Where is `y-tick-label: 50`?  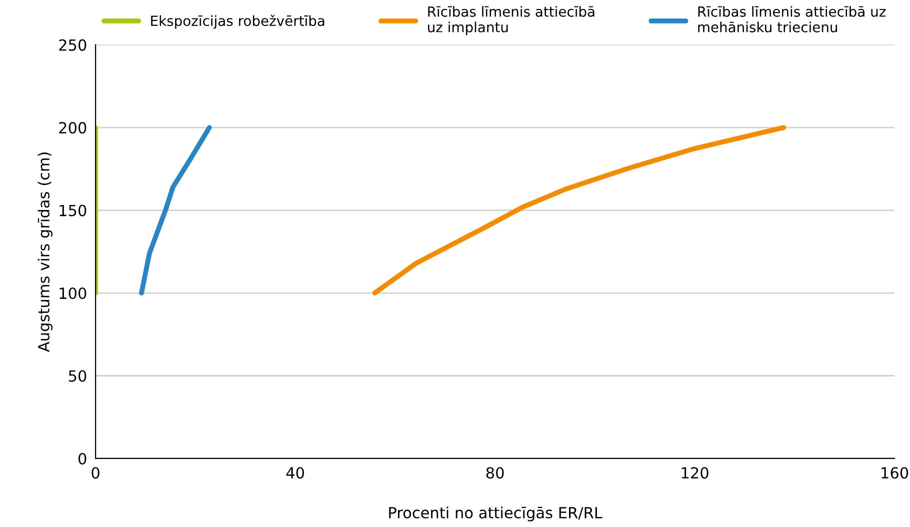
y-tick-label: 50 is located at coordinates (77, 376).